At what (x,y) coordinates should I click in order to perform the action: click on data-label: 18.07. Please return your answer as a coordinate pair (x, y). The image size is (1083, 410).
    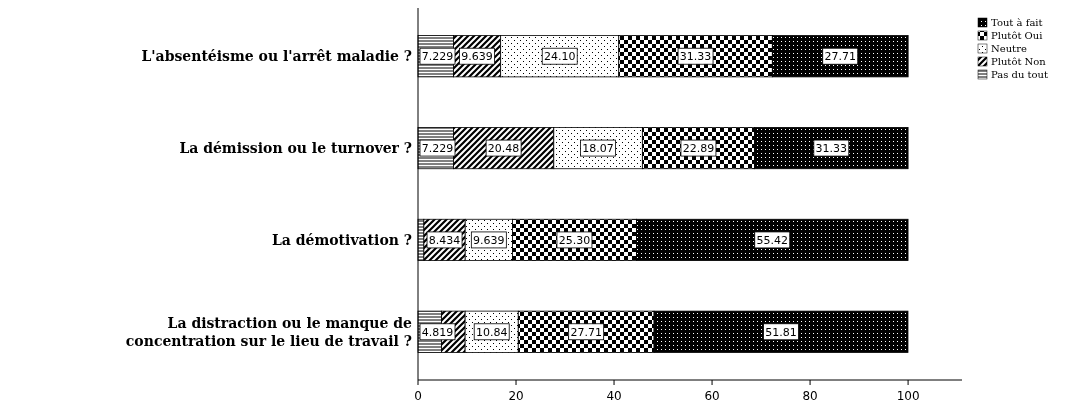
    Looking at the image, I should click on (598, 149).